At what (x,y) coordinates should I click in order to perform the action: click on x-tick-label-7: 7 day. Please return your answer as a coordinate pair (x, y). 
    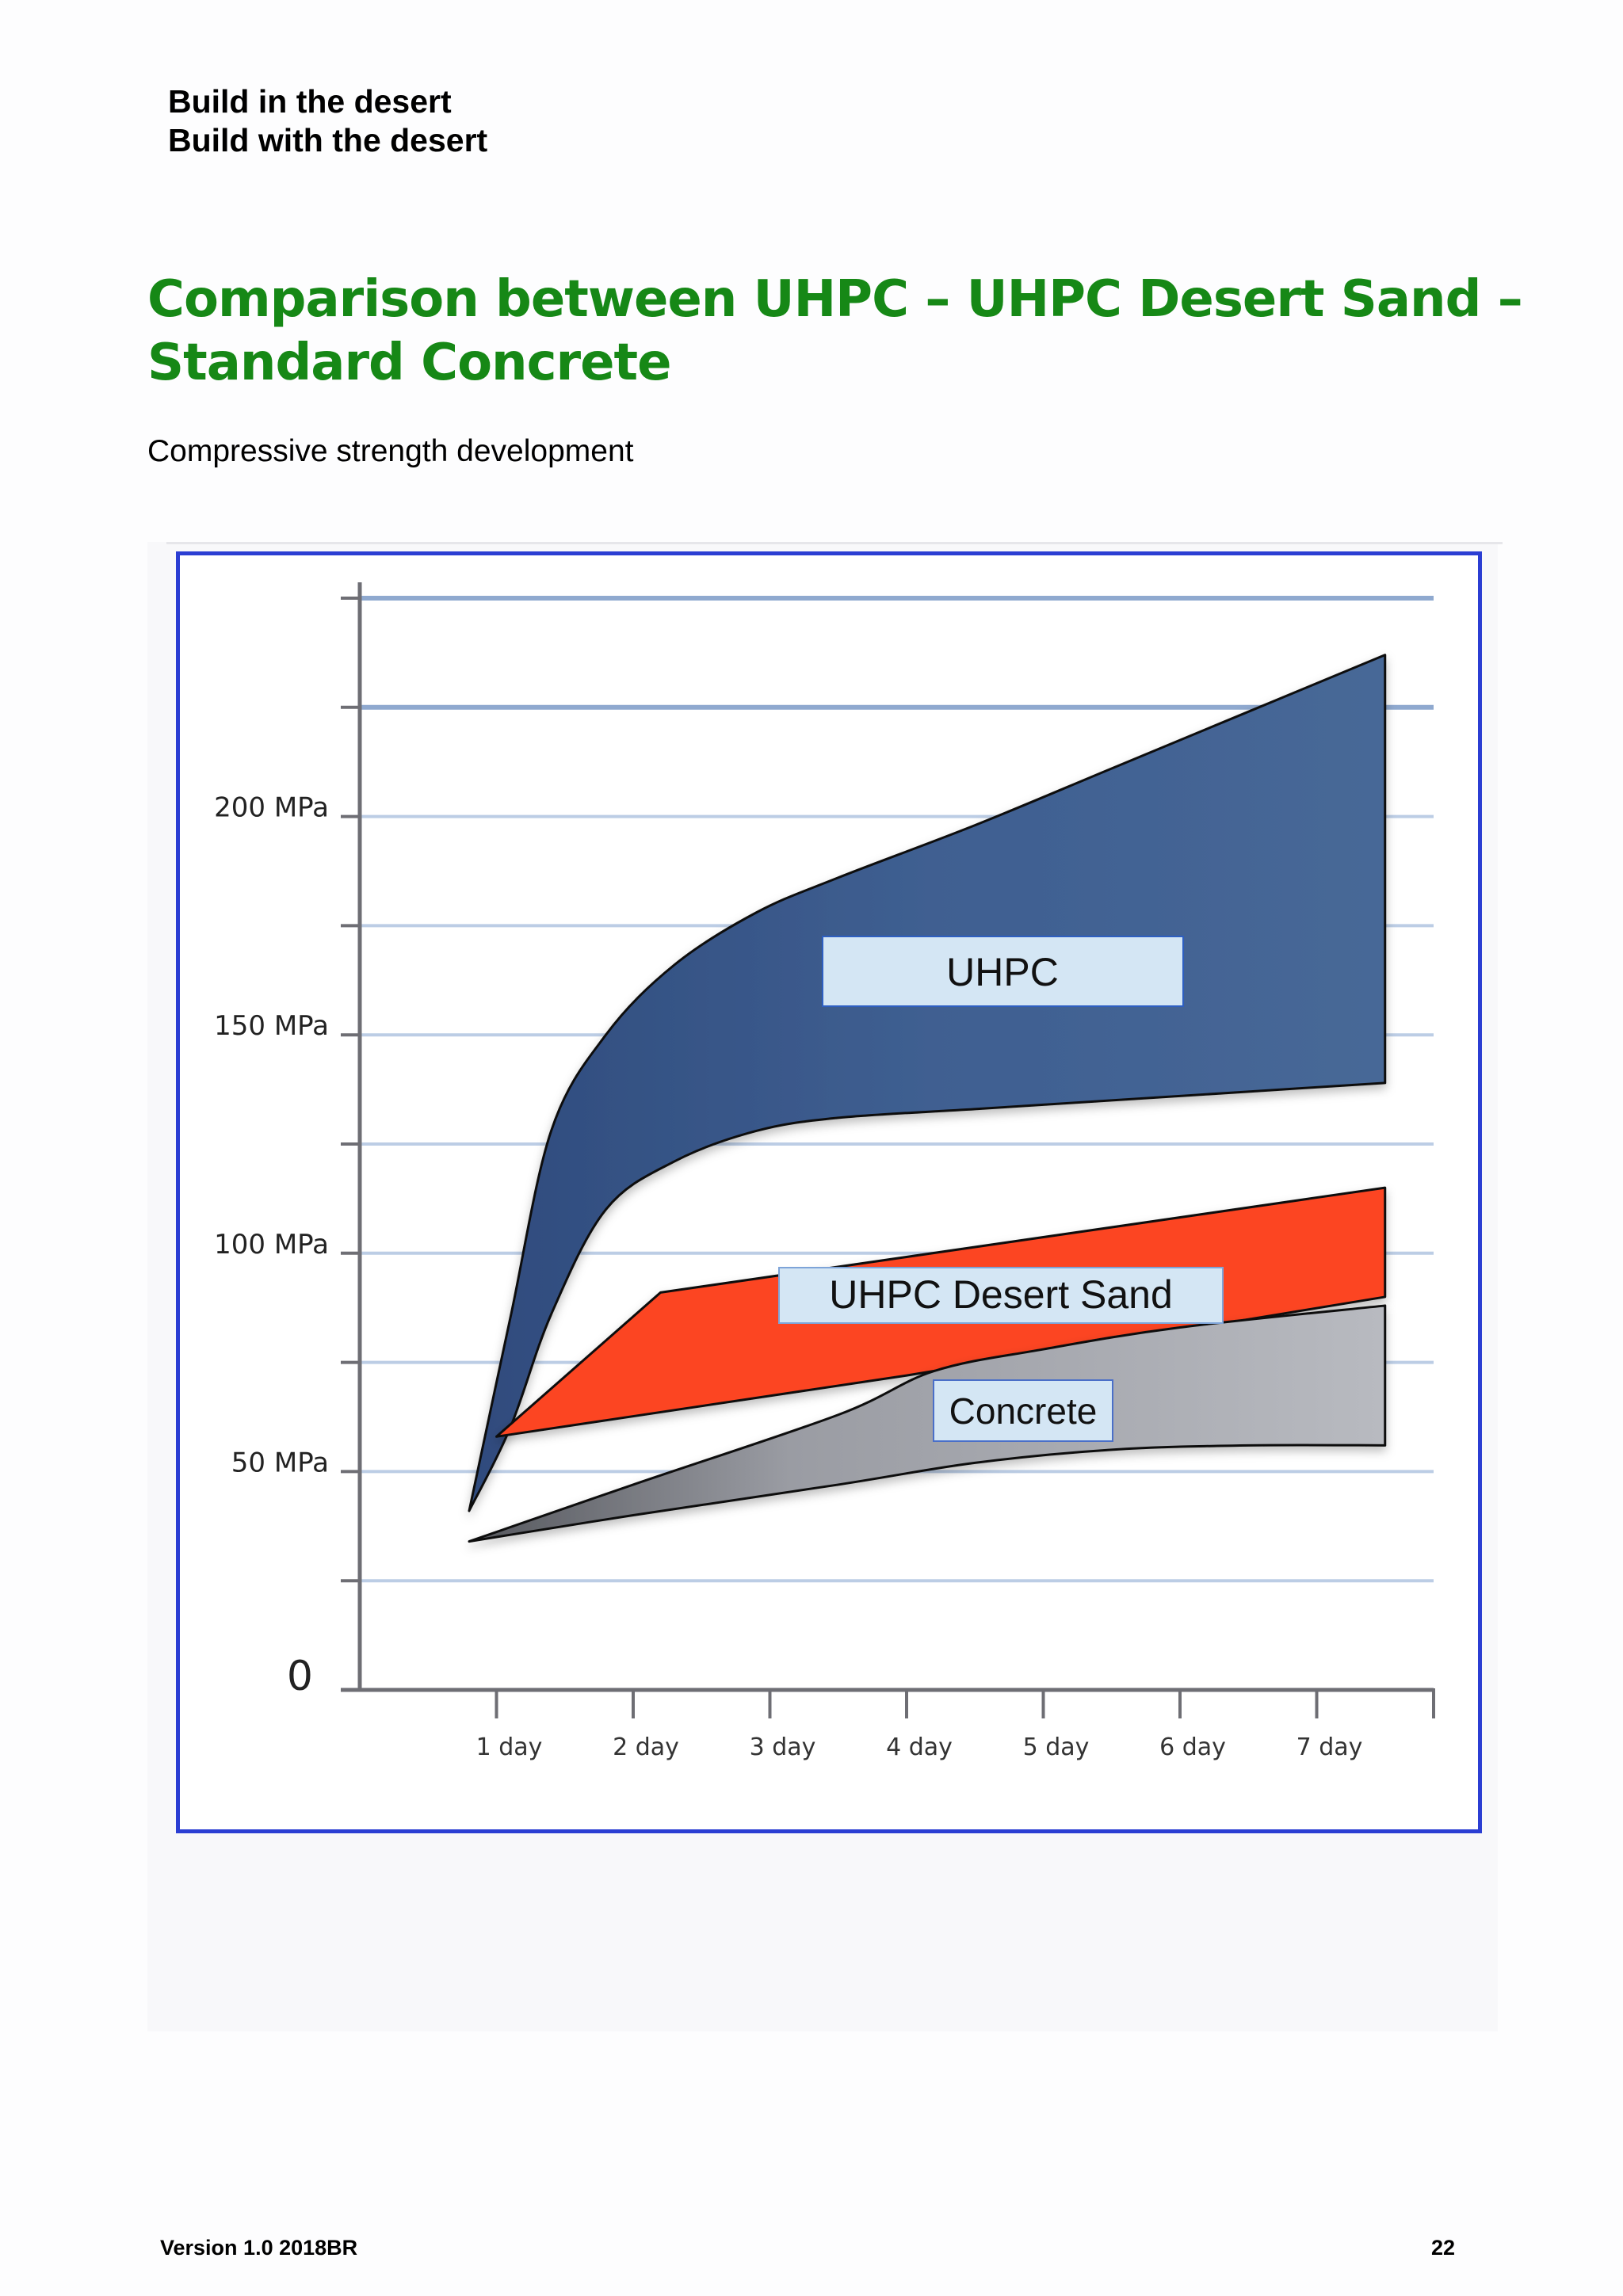
    Looking at the image, I should click on (1329, 1747).